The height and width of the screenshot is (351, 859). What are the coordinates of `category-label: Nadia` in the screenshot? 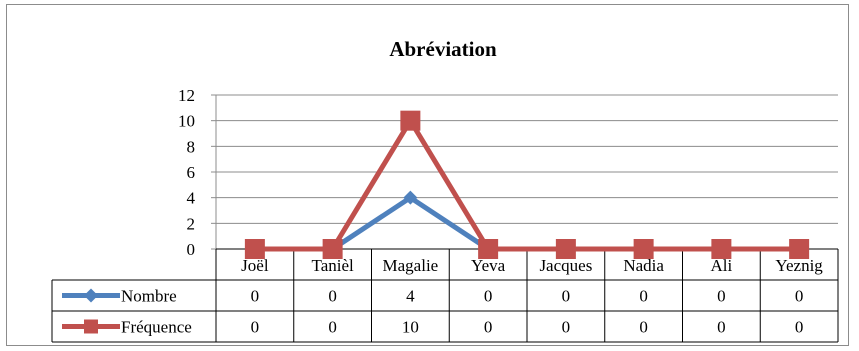 It's located at (643, 265).